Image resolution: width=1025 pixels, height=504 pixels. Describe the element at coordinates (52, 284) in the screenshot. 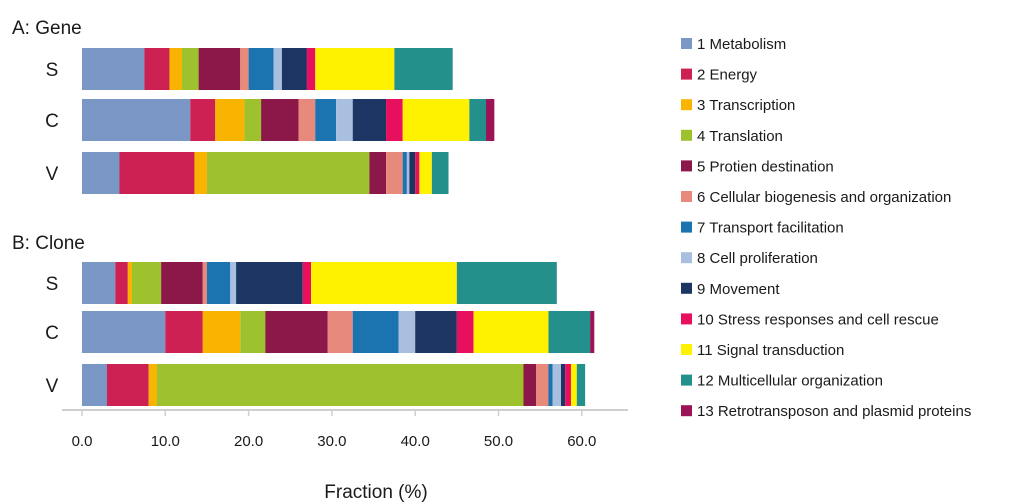

I see `row-label: S` at that location.